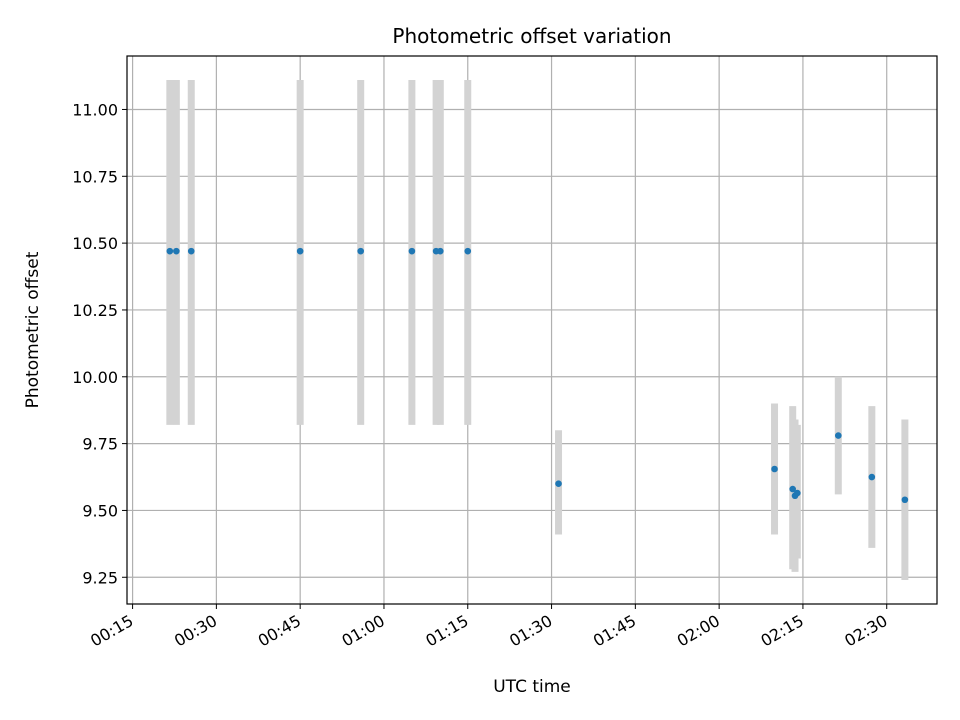 Image resolution: width=960 pixels, height=720 pixels. Describe the element at coordinates (531, 36) in the screenshot. I see `chart-title: Photometric offset variation` at that location.